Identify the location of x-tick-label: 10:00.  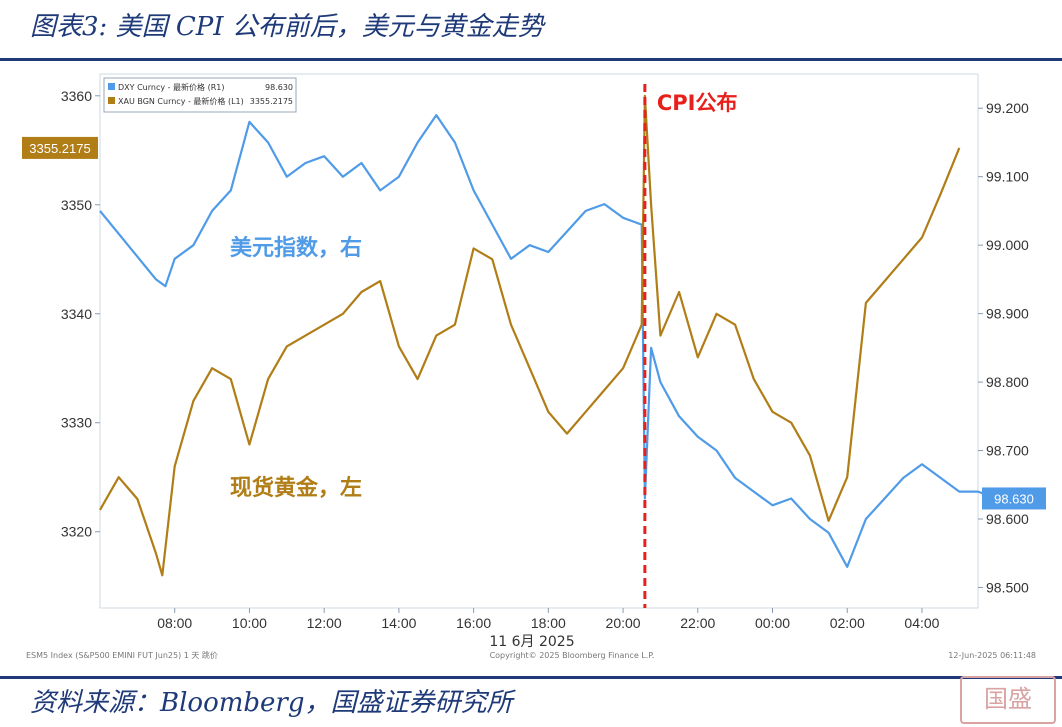
(249, 623).